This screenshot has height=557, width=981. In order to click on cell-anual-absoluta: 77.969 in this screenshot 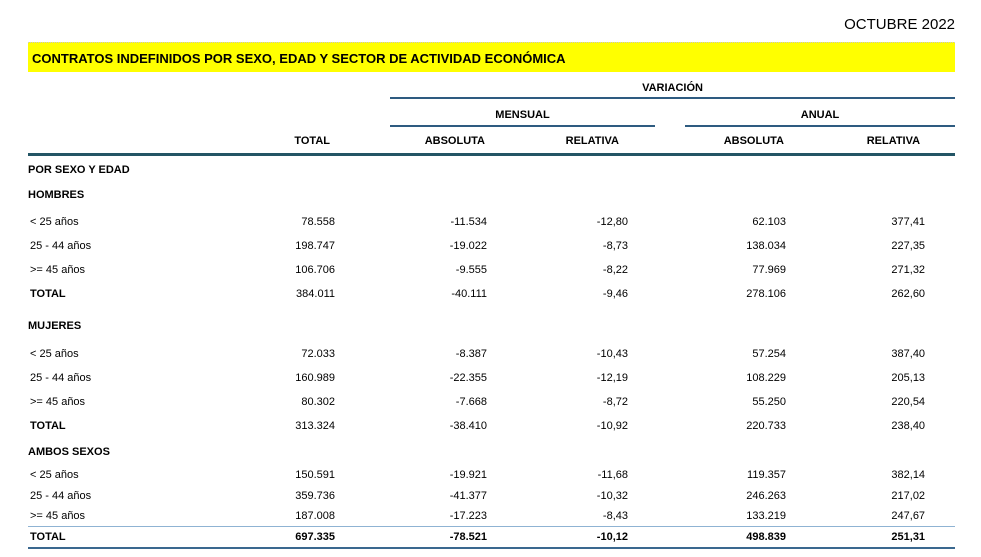, I will do `click(769, 270)`.